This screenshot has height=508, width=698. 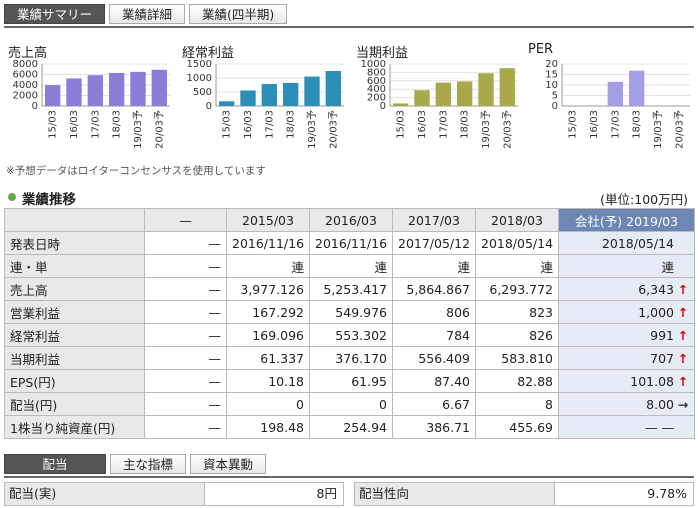 I want to click on table-cell: 784, so click(x=434, y=335).